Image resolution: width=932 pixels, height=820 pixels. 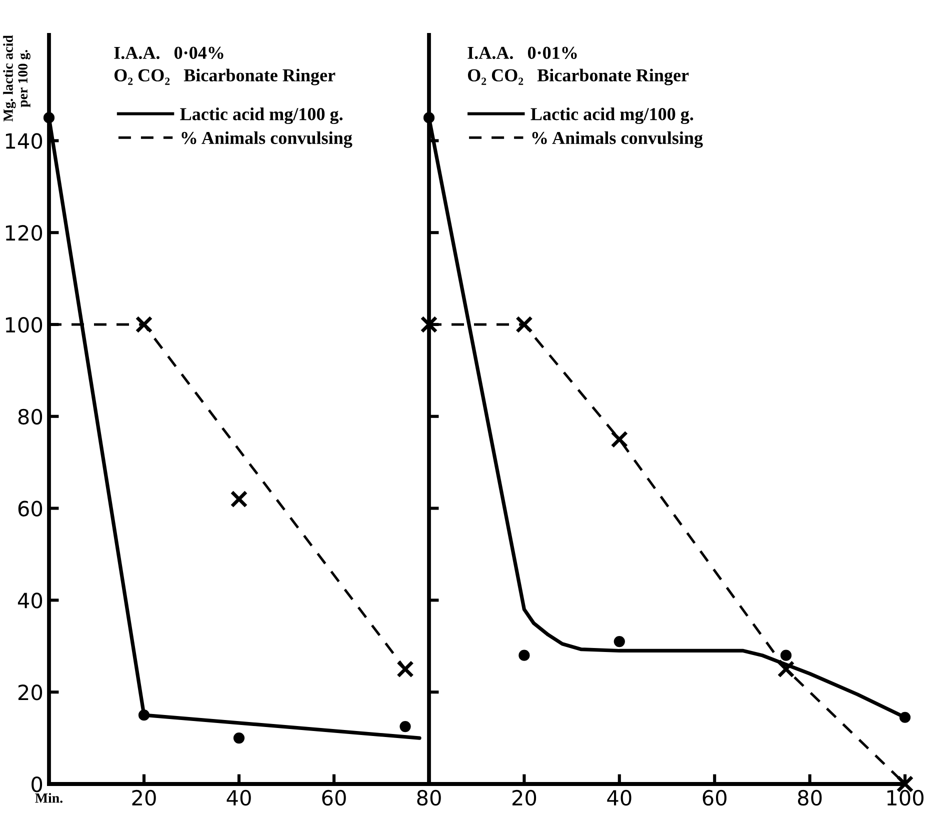 I want to click on y-tick-label: 100, so click(x=24, y=324).